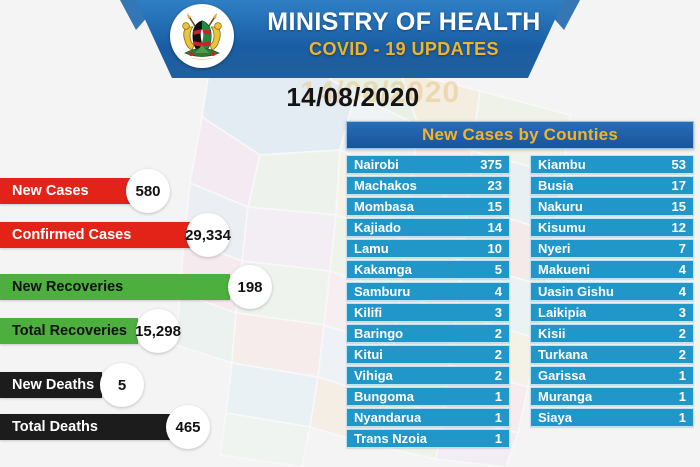 This screenshot has width=700, height=467. I want to click on county-row: Kitui 2, so click(428, 354).